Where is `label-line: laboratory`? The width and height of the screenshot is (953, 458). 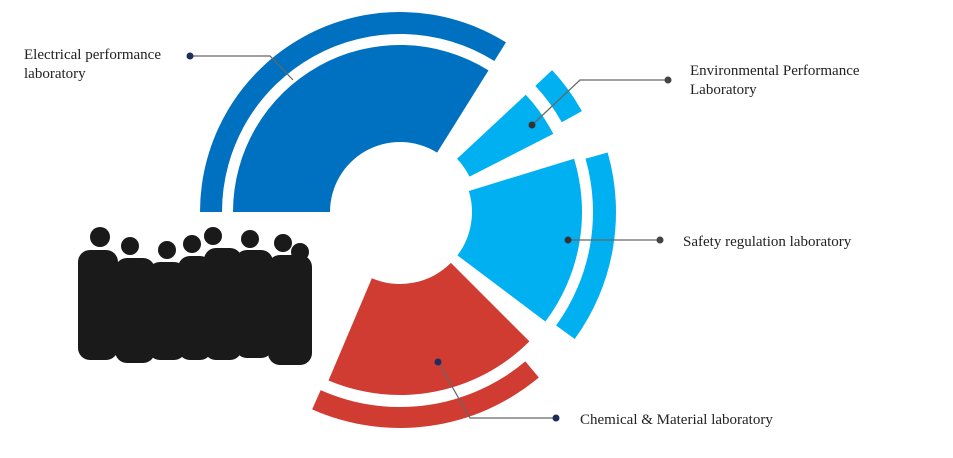
label-line: laboratory is located at coordinates (55, 74).